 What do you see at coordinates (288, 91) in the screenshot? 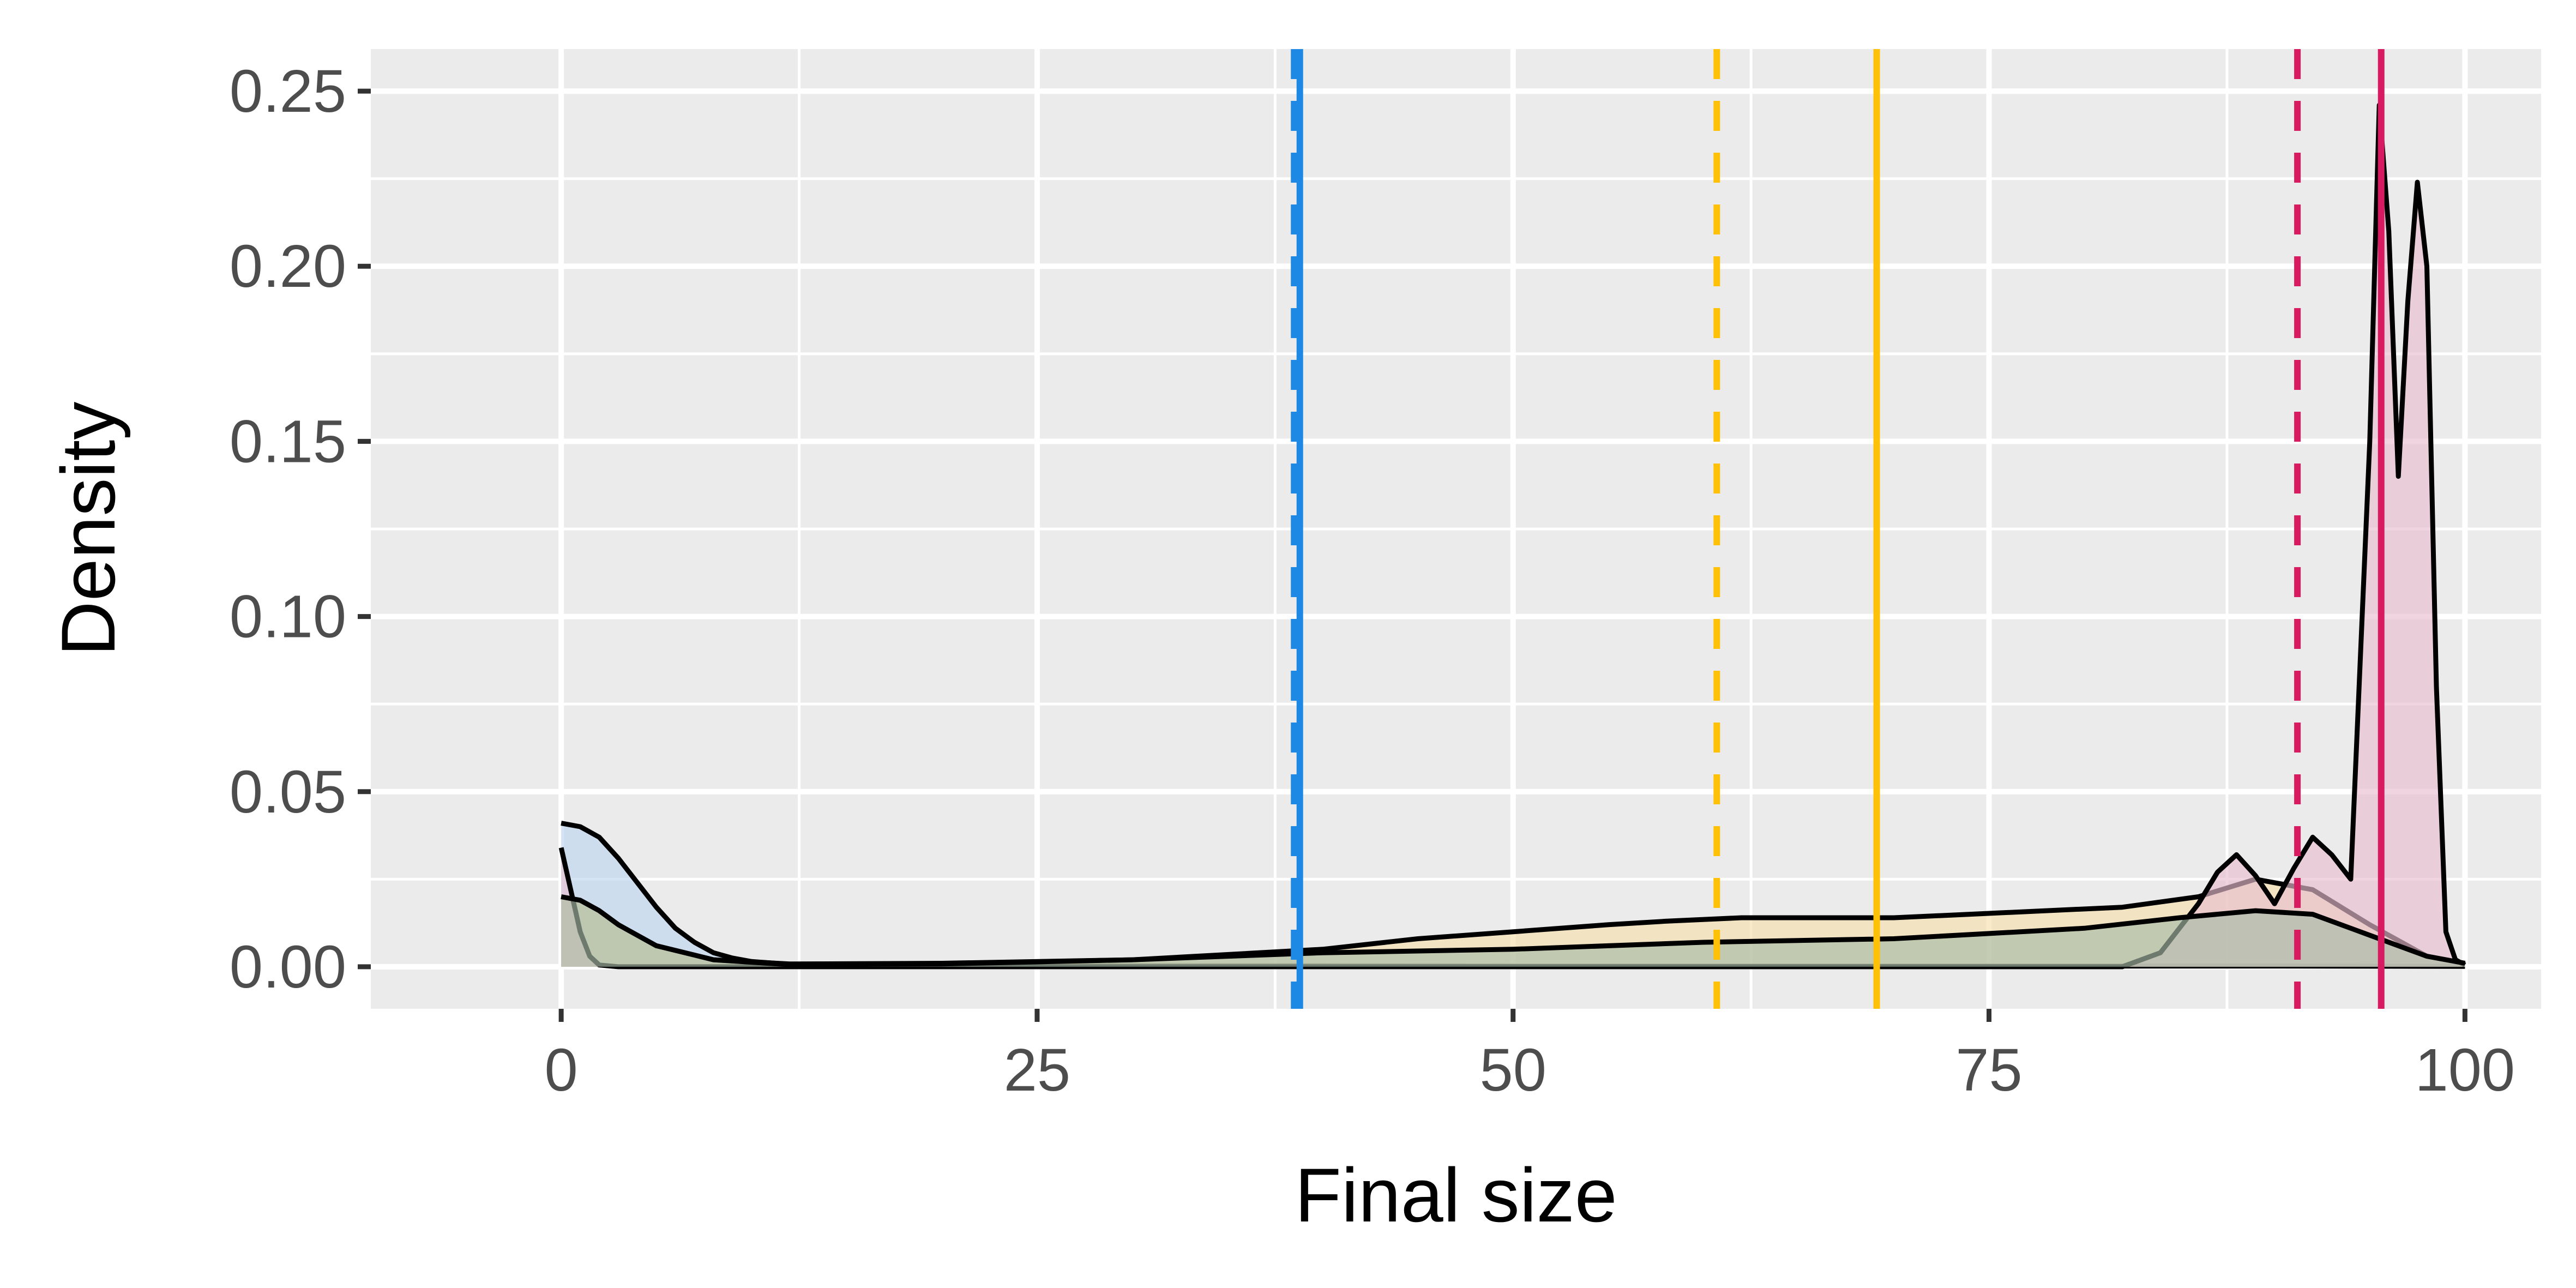
I see `y-tick-label: 0.25` at bounding box center [288, 91].